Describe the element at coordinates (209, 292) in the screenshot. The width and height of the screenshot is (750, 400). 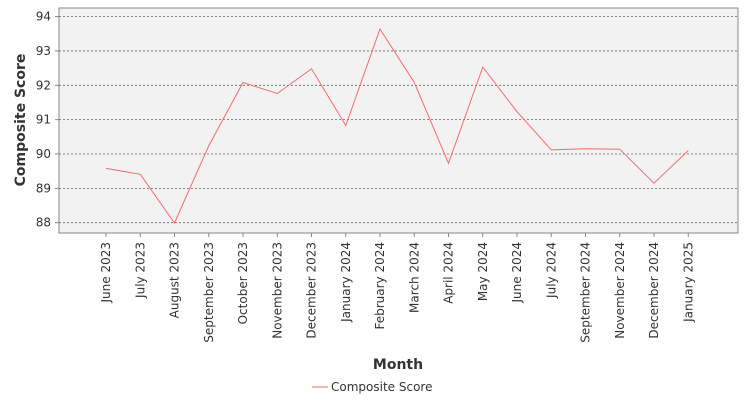
I see `x-tick-label: September 2023` at that location.